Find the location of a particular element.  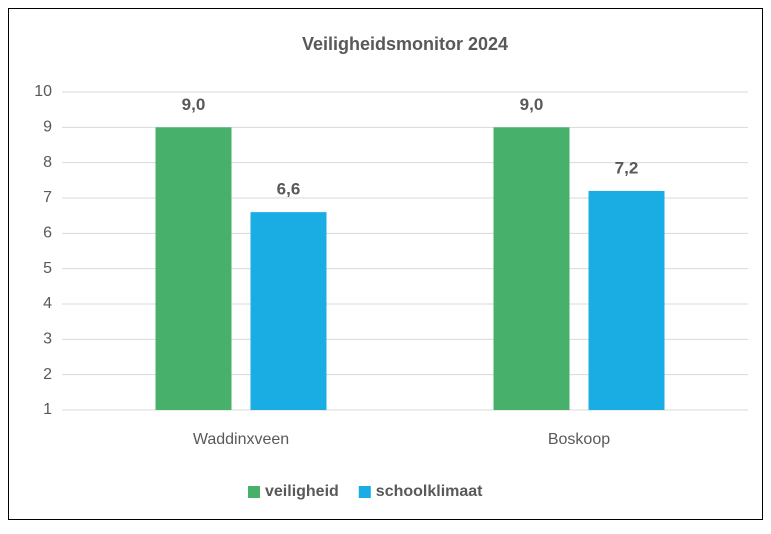

x-tick-label: Waddinxveen is located at coordinates (241, 439).